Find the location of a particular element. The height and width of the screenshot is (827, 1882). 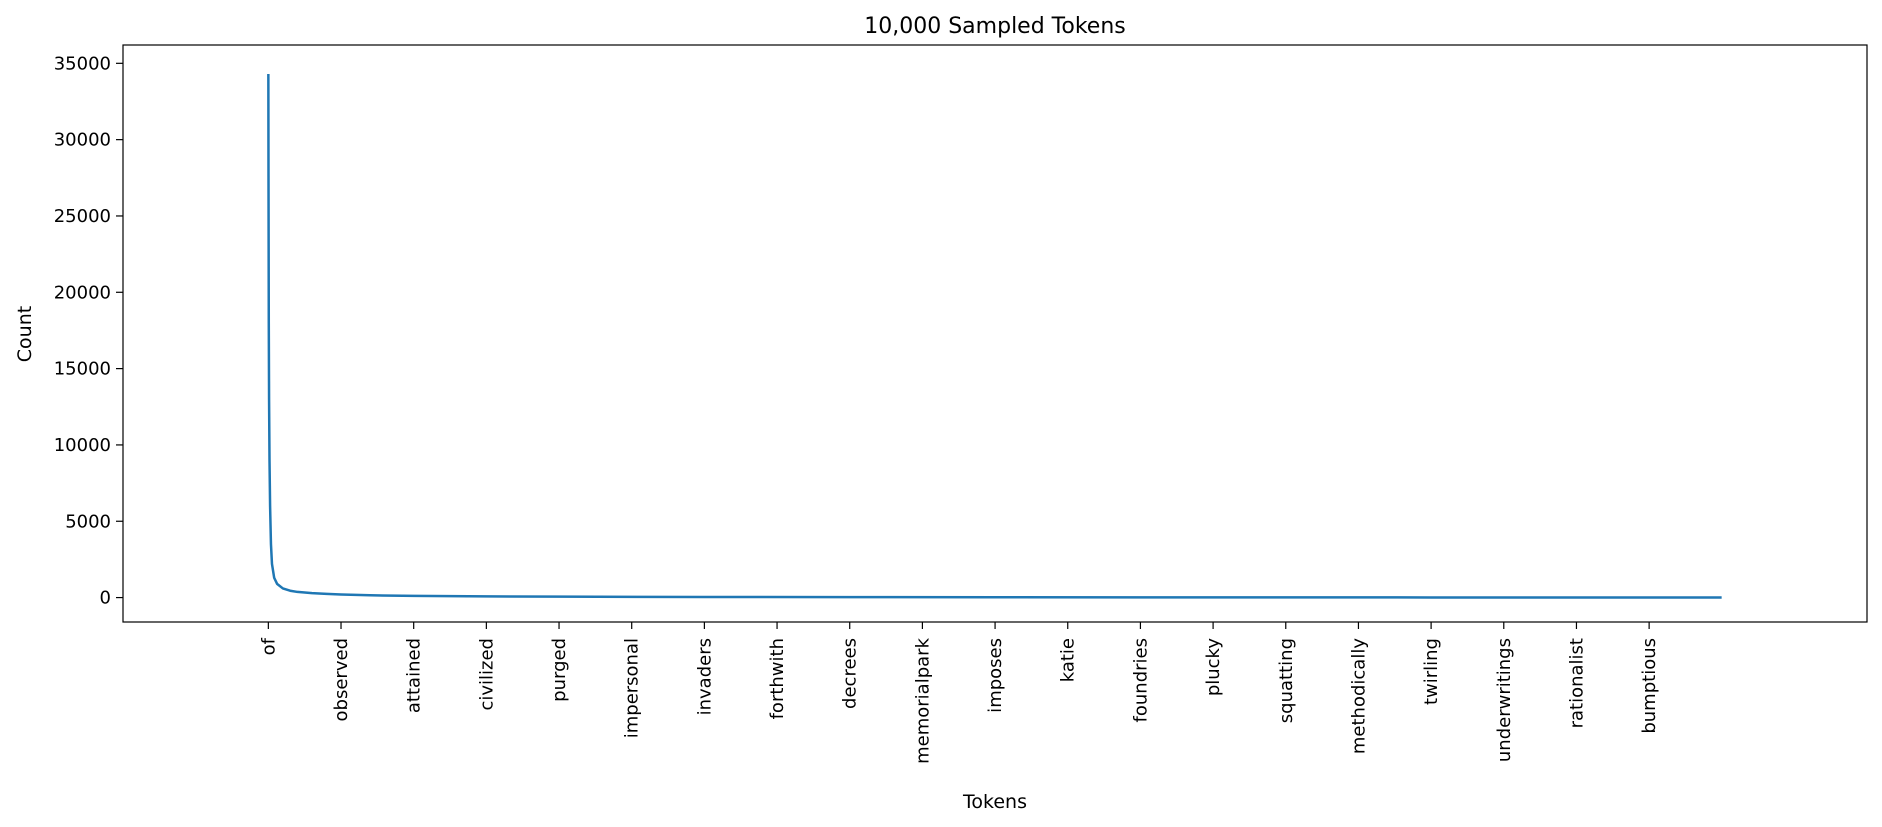

x-tick-label: bumptious is located at coordinates (1649, 686).